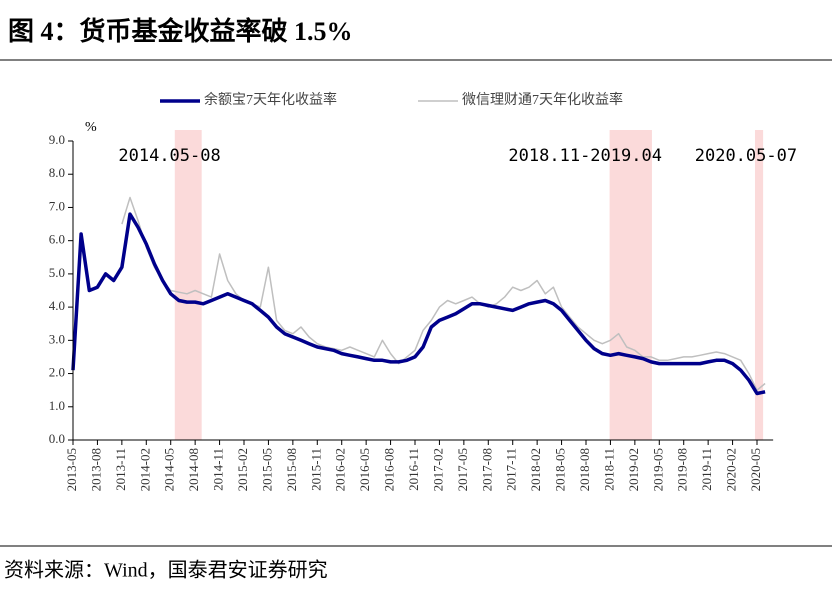 The width and height of the screenshot is (832, 597). Describe the element at coordinates (755, 469) in the screenshot. I see `x-tick-label: 2020-05` at that location.